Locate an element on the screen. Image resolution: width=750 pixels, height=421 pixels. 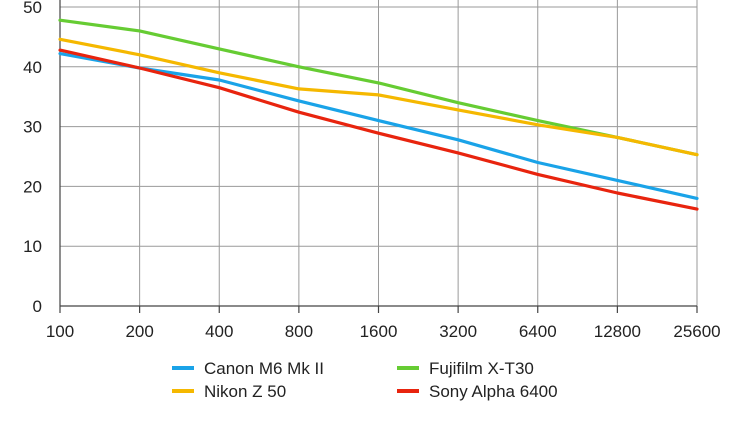
x-tick-labels: 100 200 400 800 1600 3200 6400 12800 25600 is located at coordinates (383, 331).